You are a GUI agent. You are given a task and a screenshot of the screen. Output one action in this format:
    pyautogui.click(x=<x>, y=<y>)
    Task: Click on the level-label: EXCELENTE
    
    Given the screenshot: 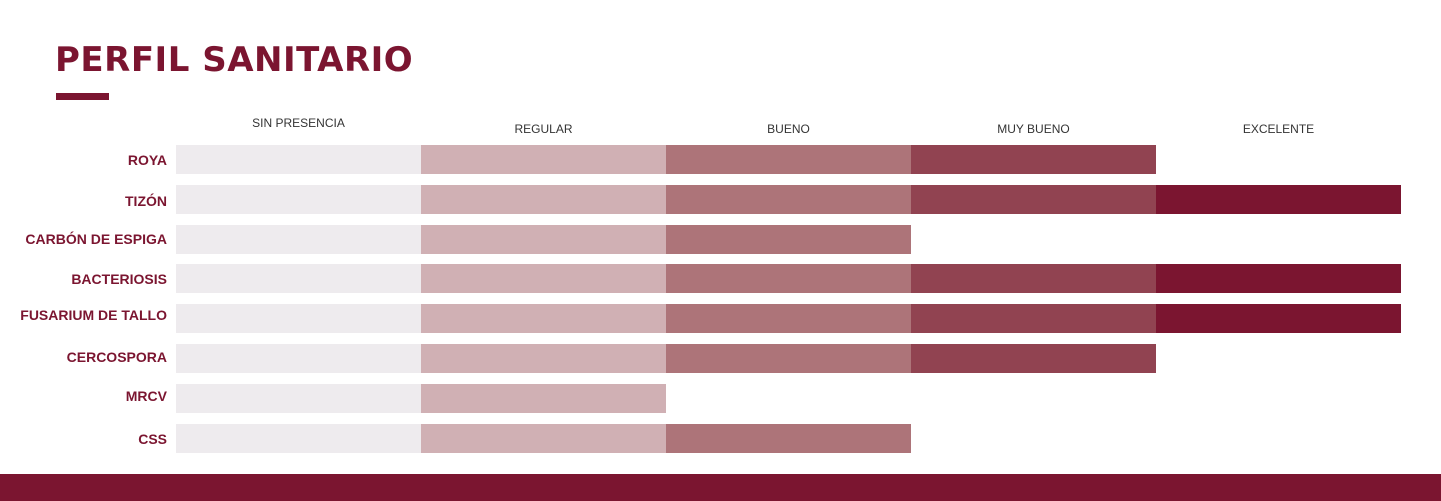 What is the action you would take?
    pyautogui.click(x=1278, y=129)
    